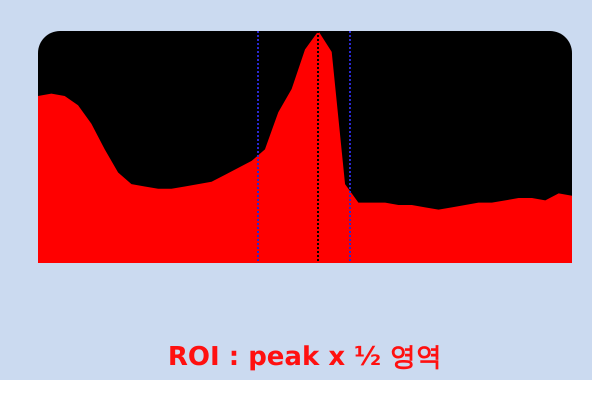  I want to click on text: ROI : peak x ½ 영역, so click(305, 357).